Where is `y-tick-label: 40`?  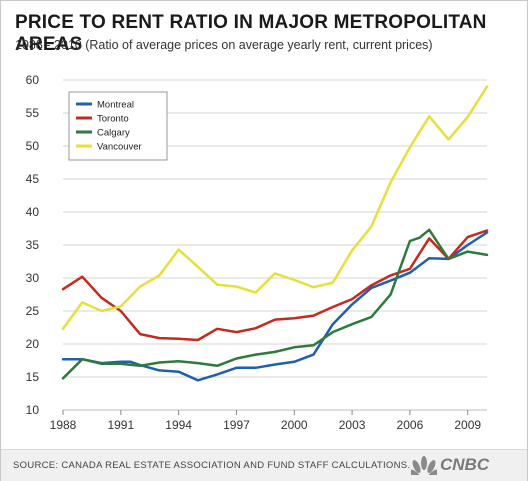 y-tick-label: 40 is located at coordinates (33, 212).